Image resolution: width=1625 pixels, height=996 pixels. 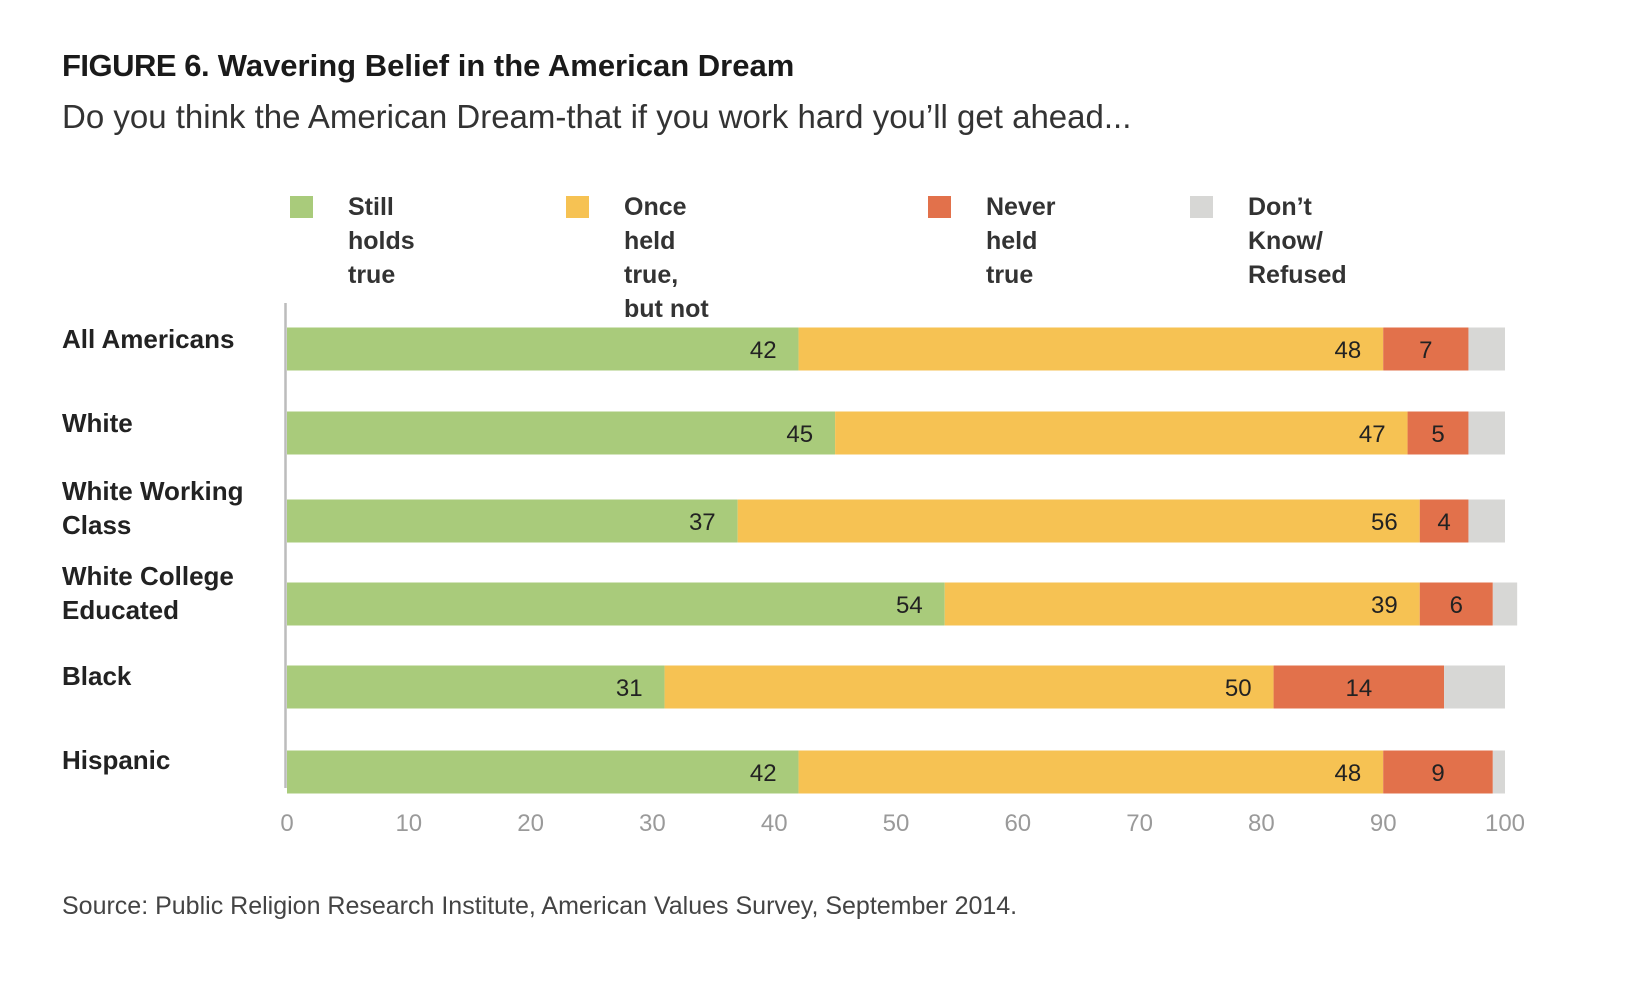 I want to click on bar-segment-white-never-held-true, so click(x=1438, y=433).